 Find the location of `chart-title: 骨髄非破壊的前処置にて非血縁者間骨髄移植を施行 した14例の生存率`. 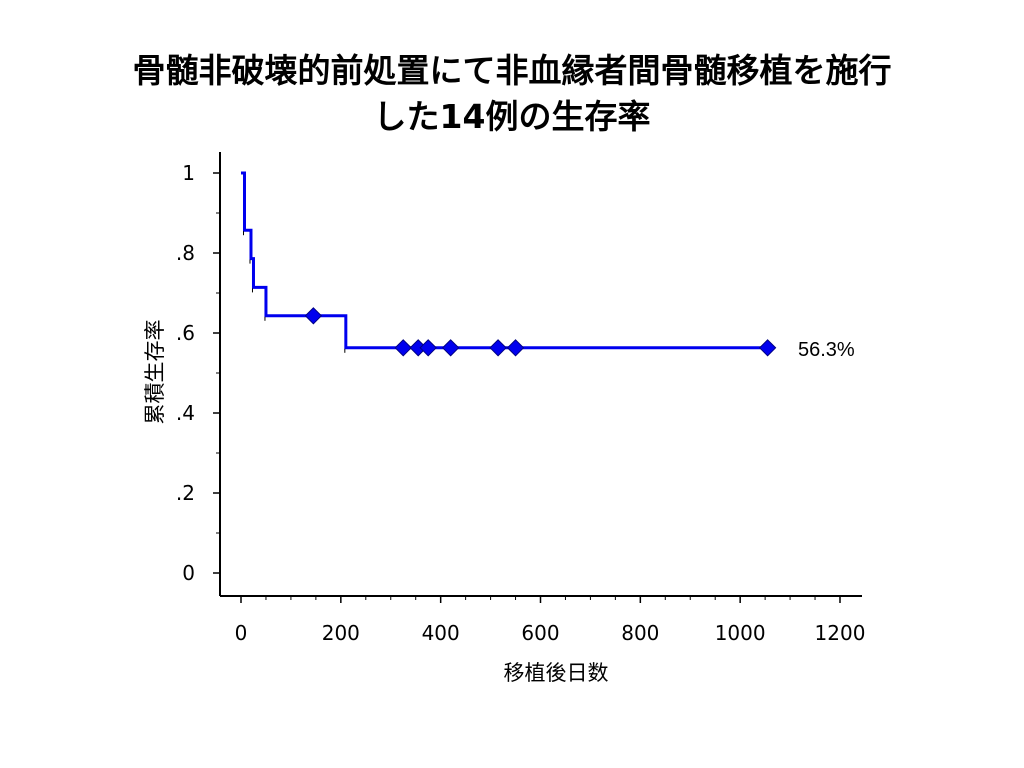

chart-title: 骨髄非破壊的前処置にて非血縁者間骨髄移植を施行 した14例の生存率 is located at coordinates (512, 94).